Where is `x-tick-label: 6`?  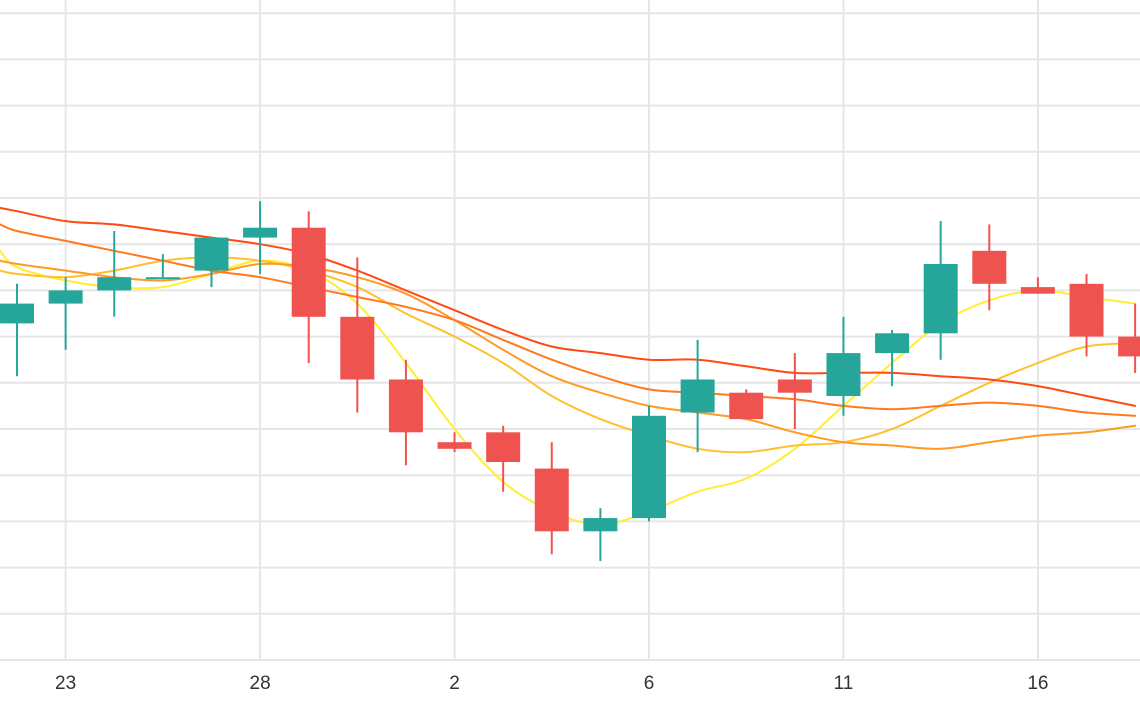 x-tick-label: 6 is located at coordinates (649, 683).